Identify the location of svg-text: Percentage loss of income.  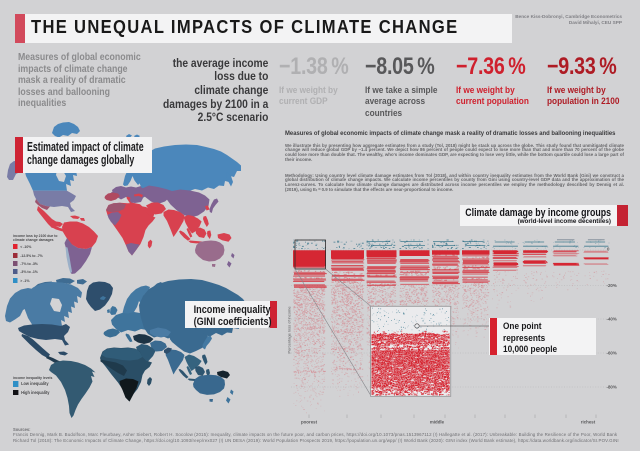
(289, 330).